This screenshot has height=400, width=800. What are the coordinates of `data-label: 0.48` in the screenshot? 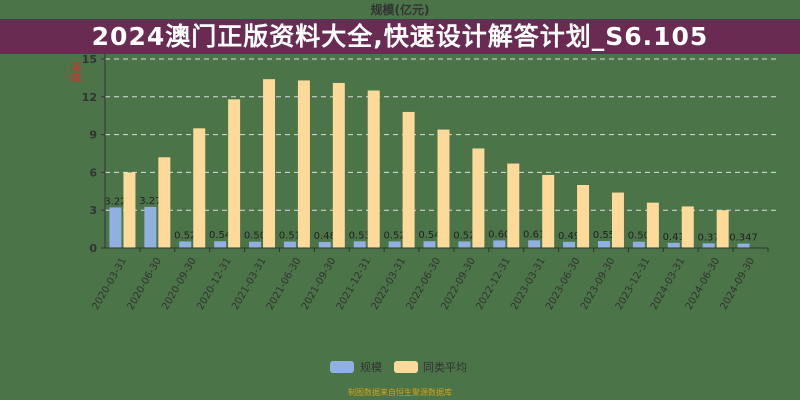 It's located at (325, 236).